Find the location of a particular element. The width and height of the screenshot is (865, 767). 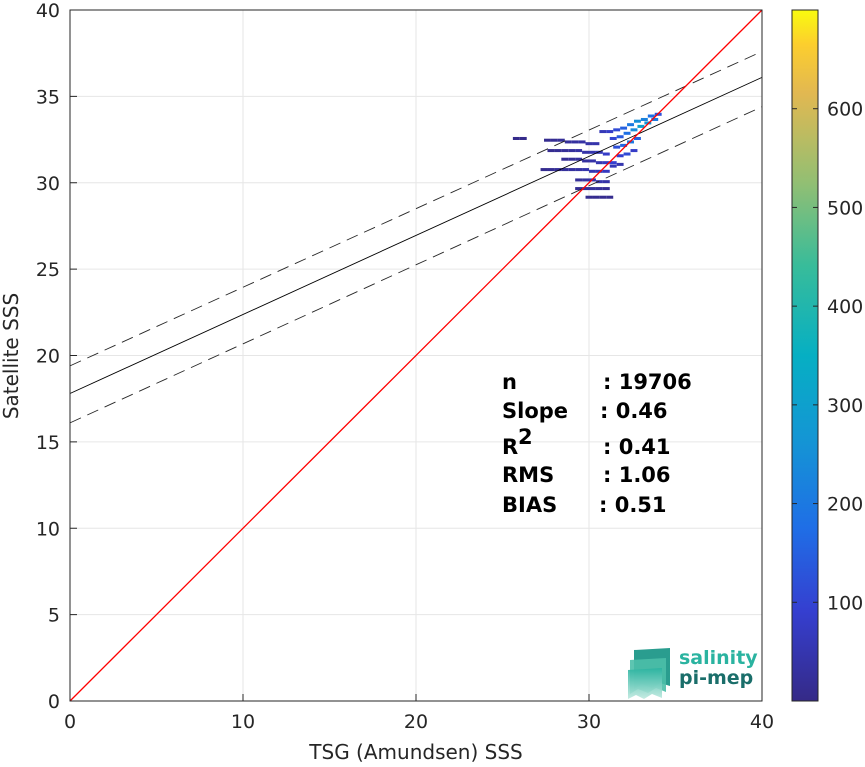

stat-label: BIAS is located at coordinates (529, 505).